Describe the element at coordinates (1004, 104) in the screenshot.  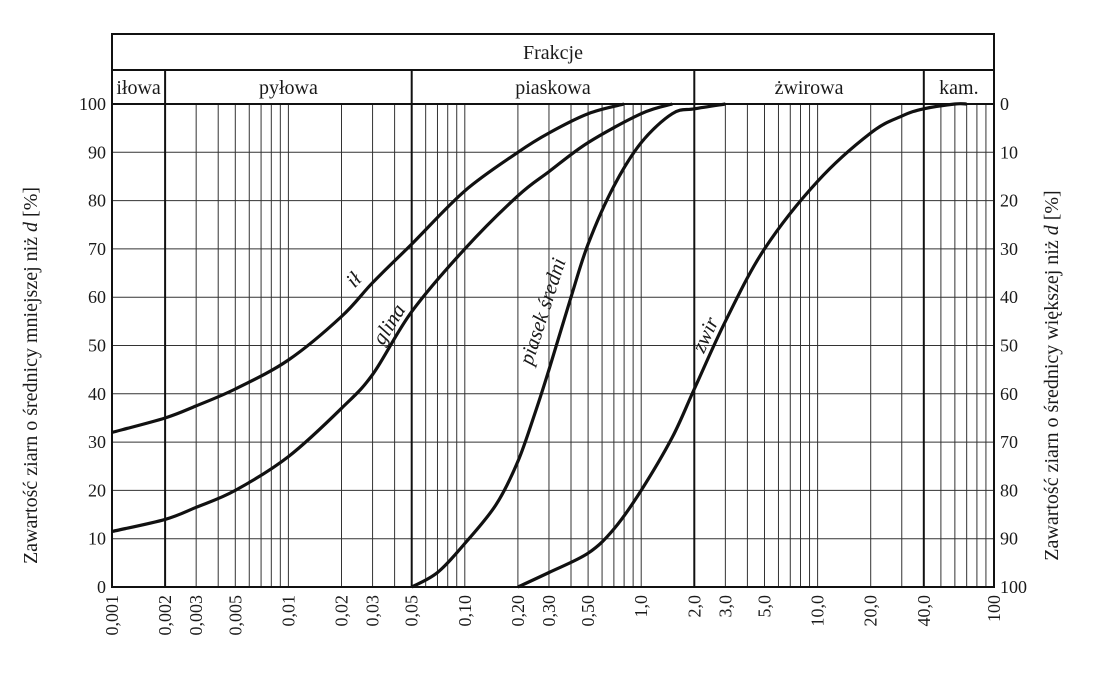
I see `y-tick-label-right: 0` at that location.